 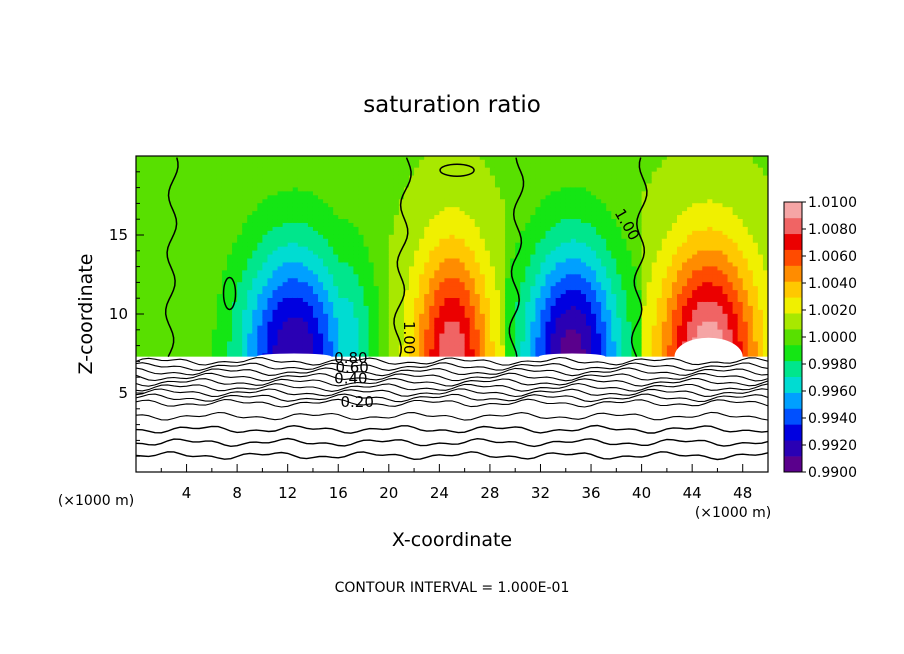 What do you see at coordinates (832, 473) in the screenshot?
I see `colorbar-label: 0.9900` at bounding box center [832, 473].